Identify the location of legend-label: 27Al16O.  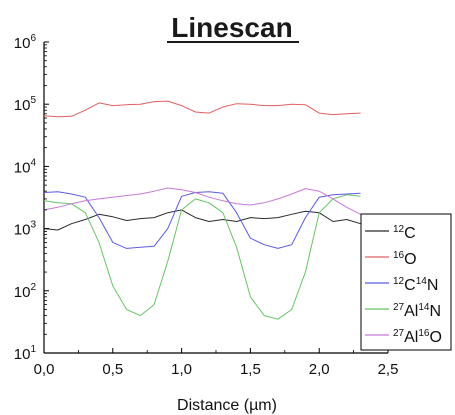
(417, 337).